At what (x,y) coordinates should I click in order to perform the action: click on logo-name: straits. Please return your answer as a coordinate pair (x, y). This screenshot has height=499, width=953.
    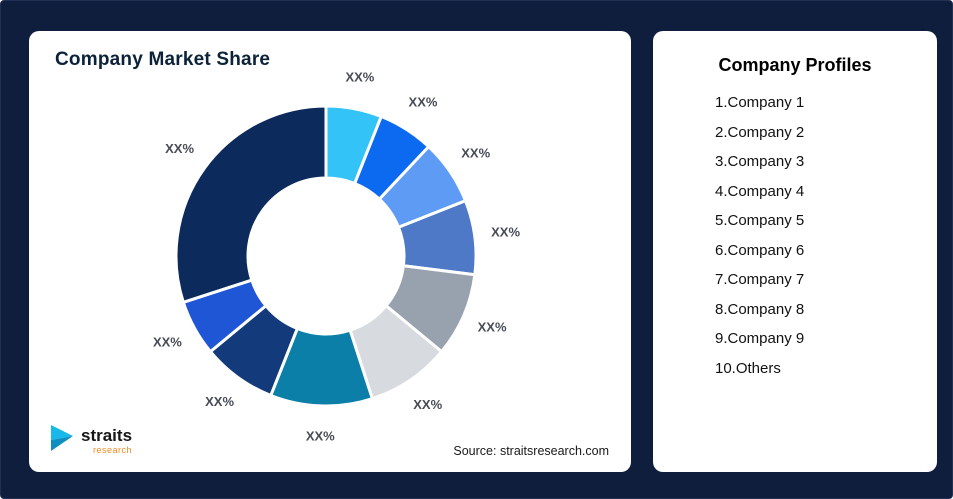
    Looking at the image, I should click on (107, 435).